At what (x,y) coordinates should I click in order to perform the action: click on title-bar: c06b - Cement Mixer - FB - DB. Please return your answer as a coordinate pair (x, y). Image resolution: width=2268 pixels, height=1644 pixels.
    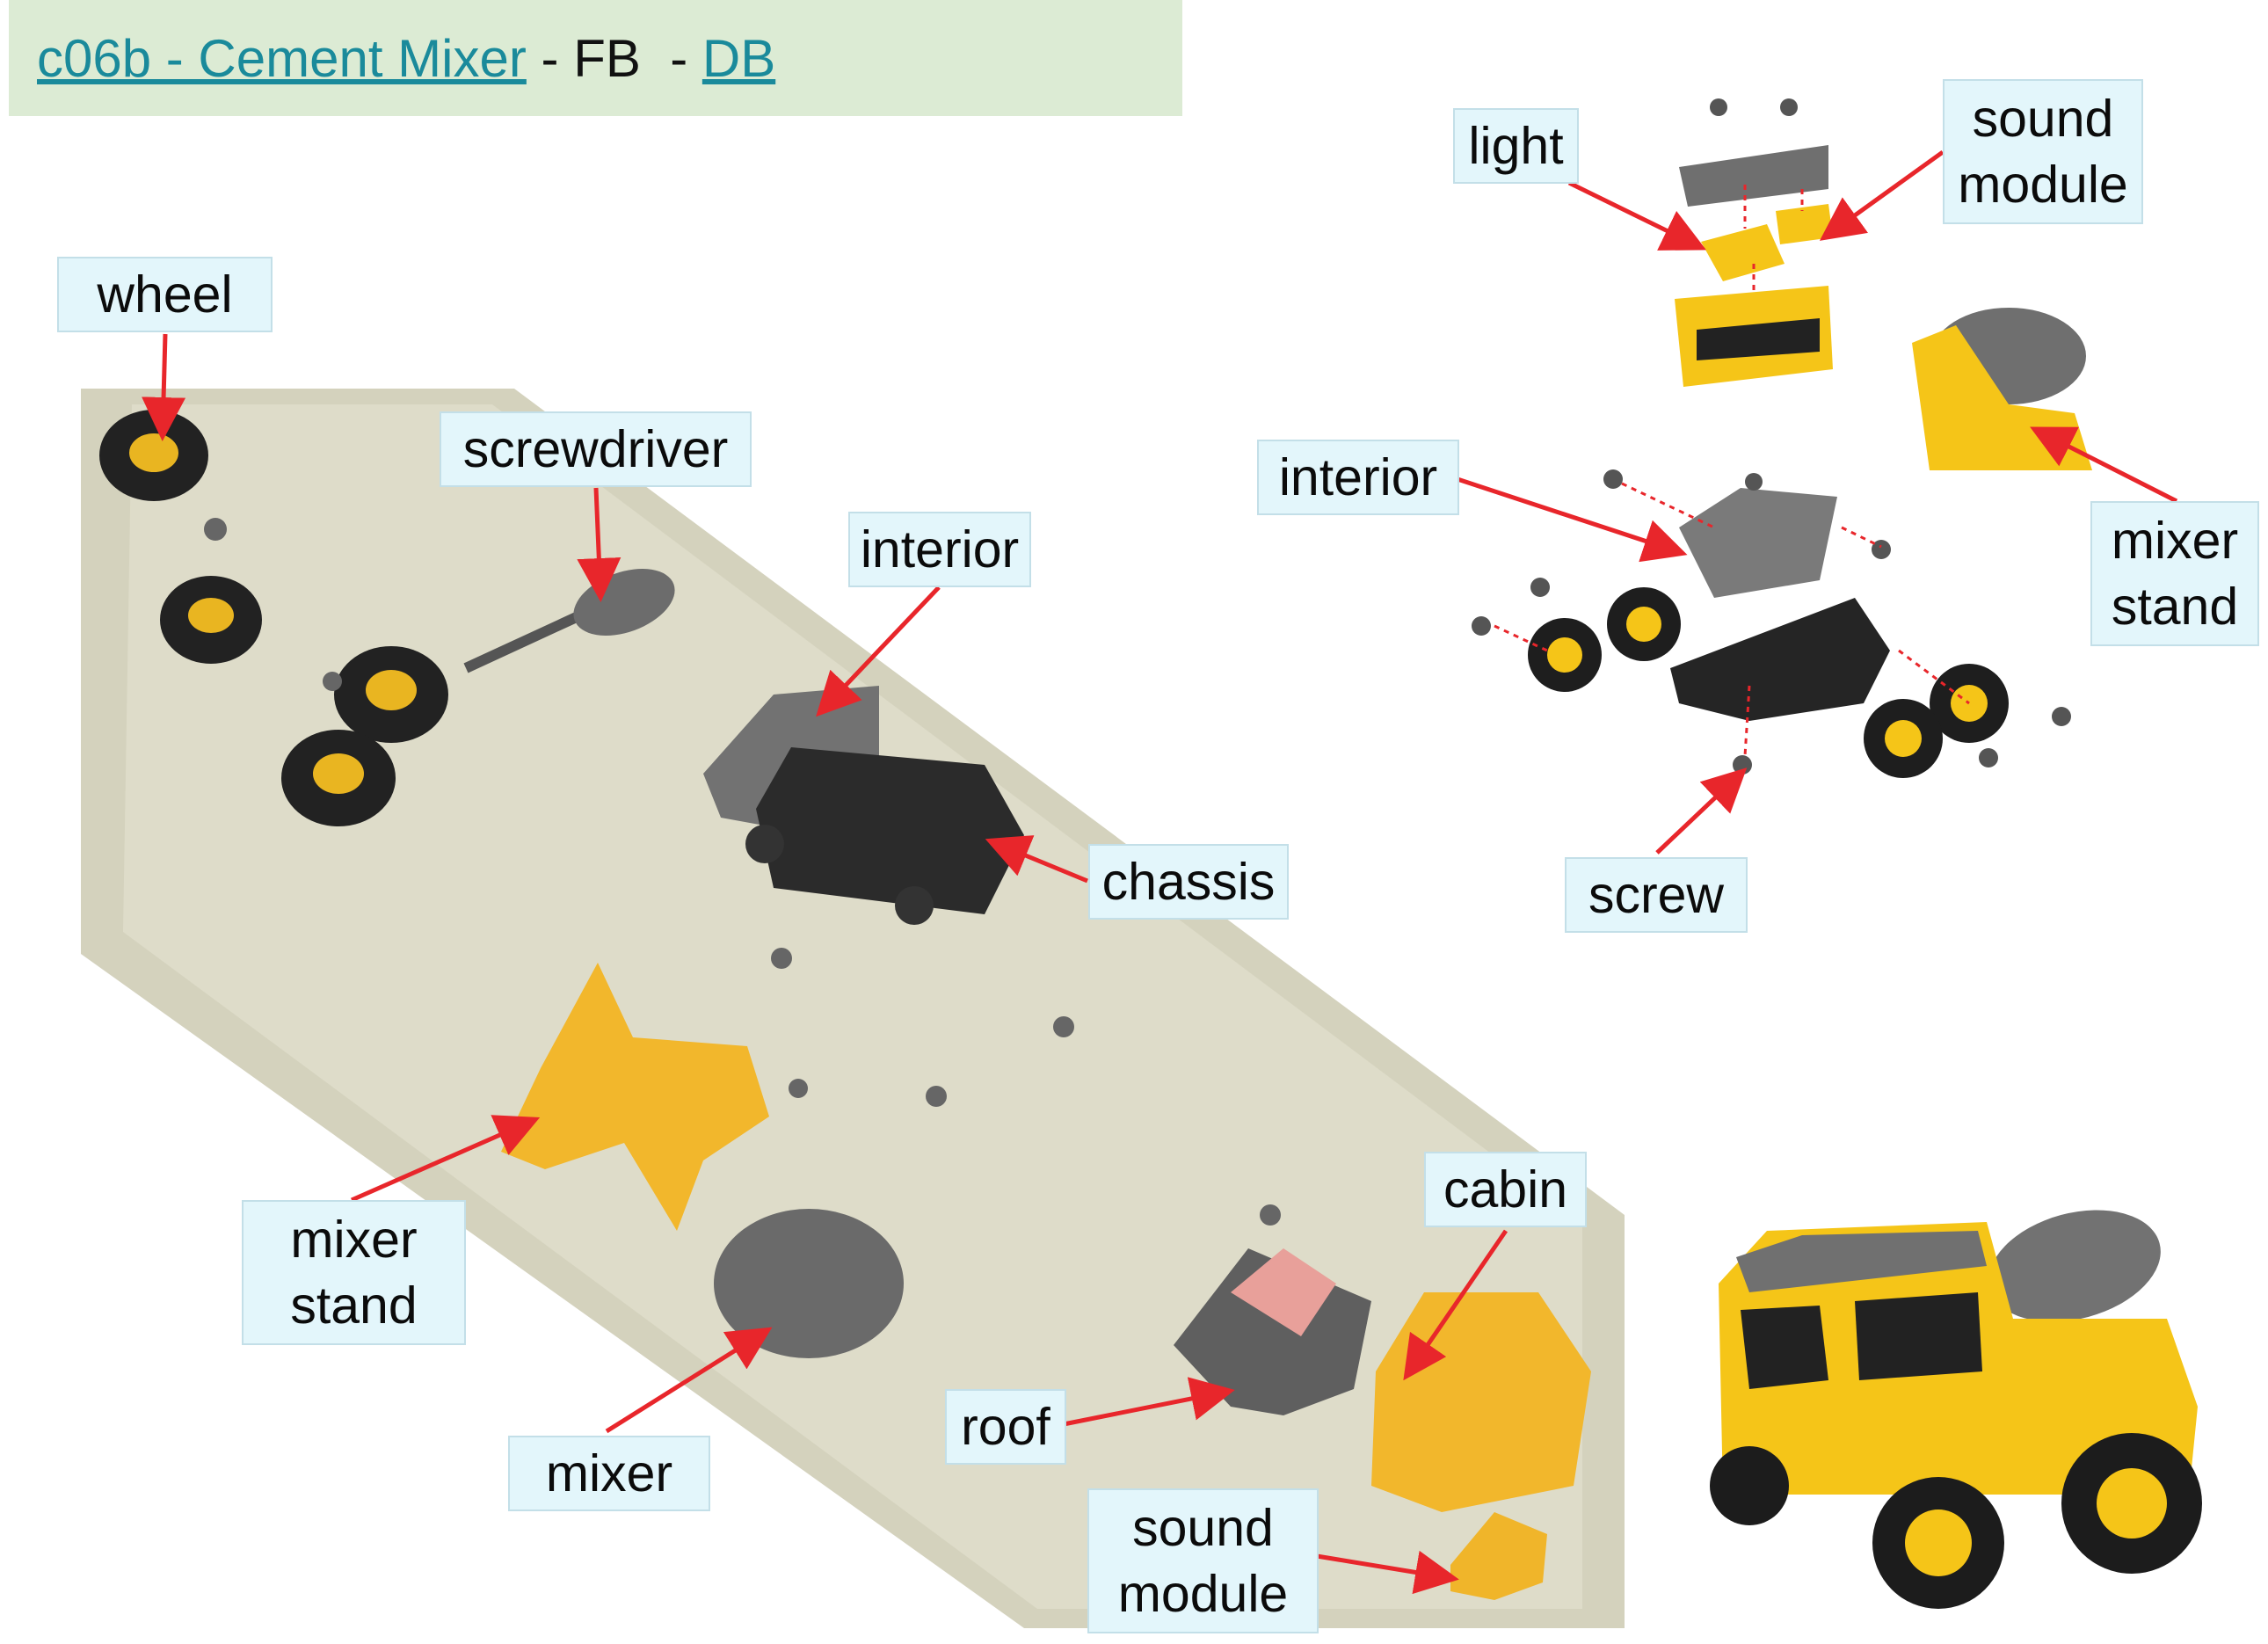
    Looking at the image, I should click on (595, 58).